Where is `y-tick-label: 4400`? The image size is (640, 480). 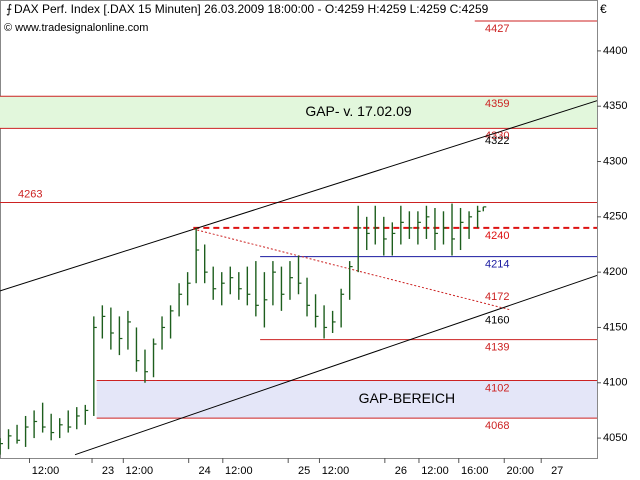 y-tick-label: 4400 is located at coordinates (615, 51).